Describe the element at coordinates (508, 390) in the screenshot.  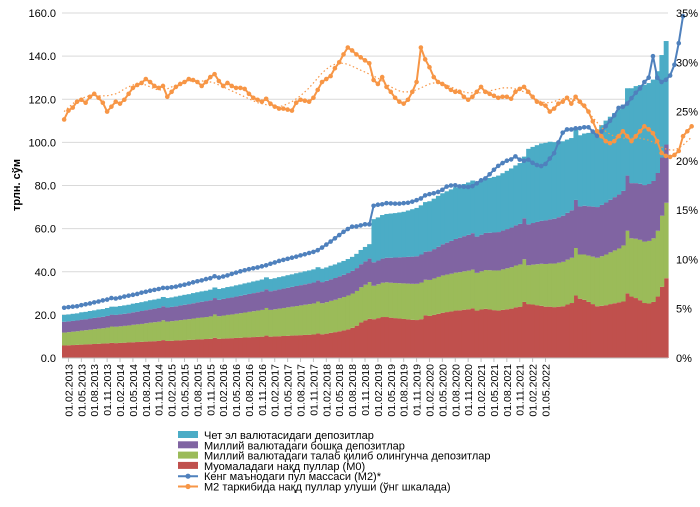
I see `x-tick-label: 01.08.2021` at that location.